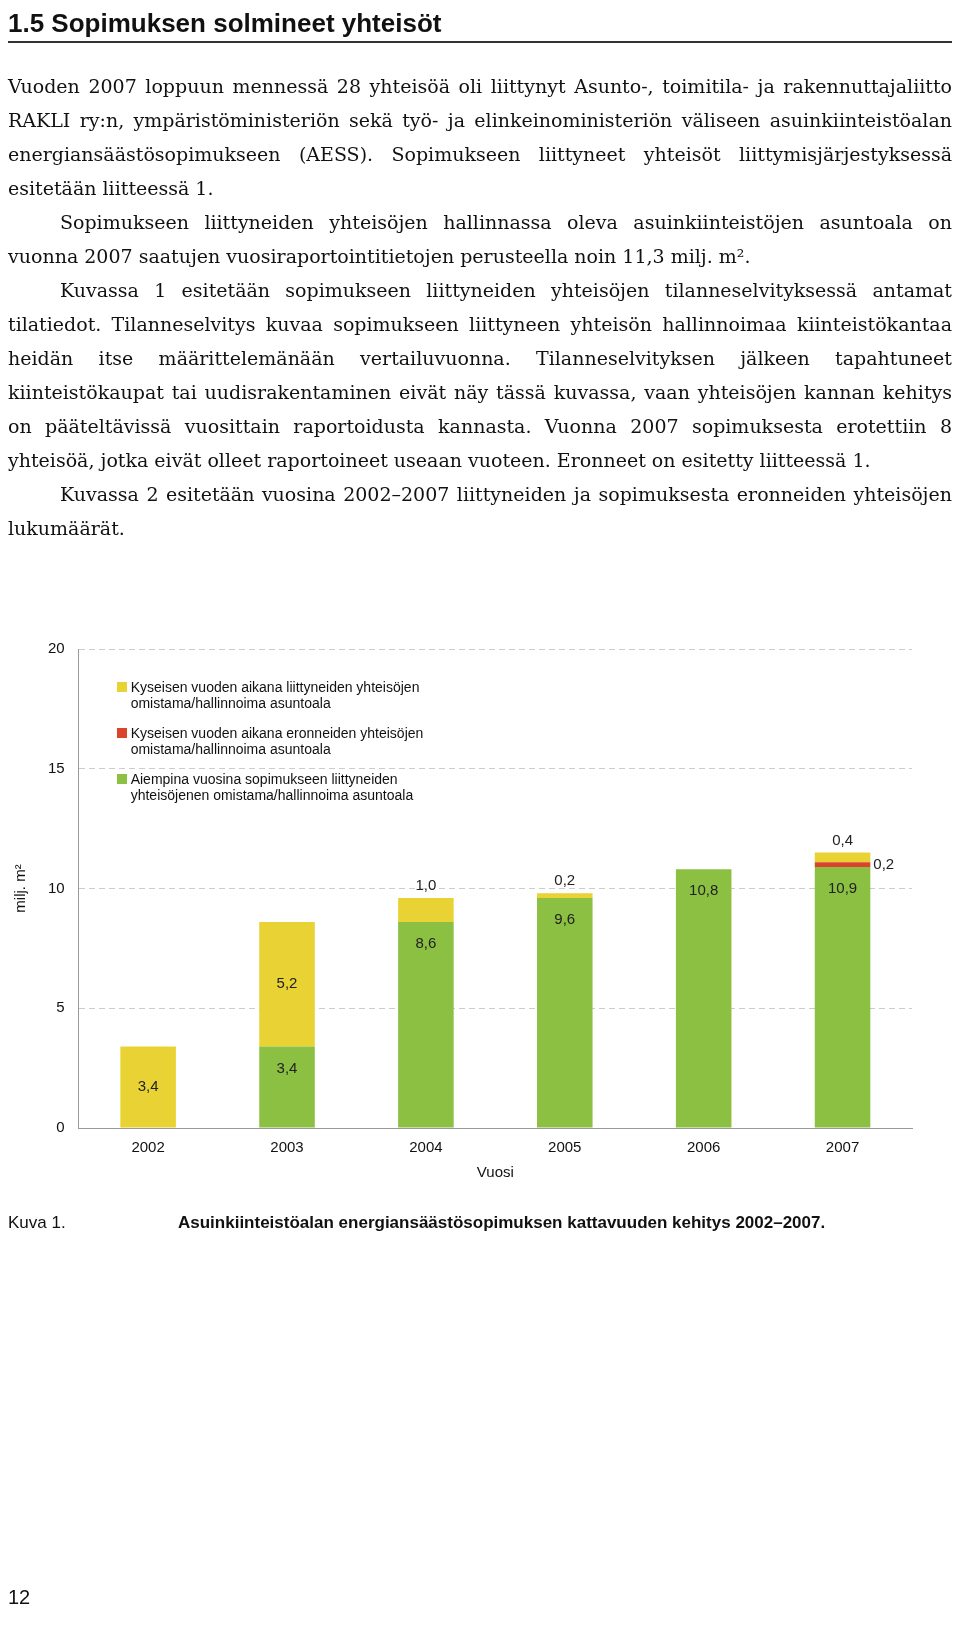  I want to click on x-tick-label: 2005, so click(565, 1147).